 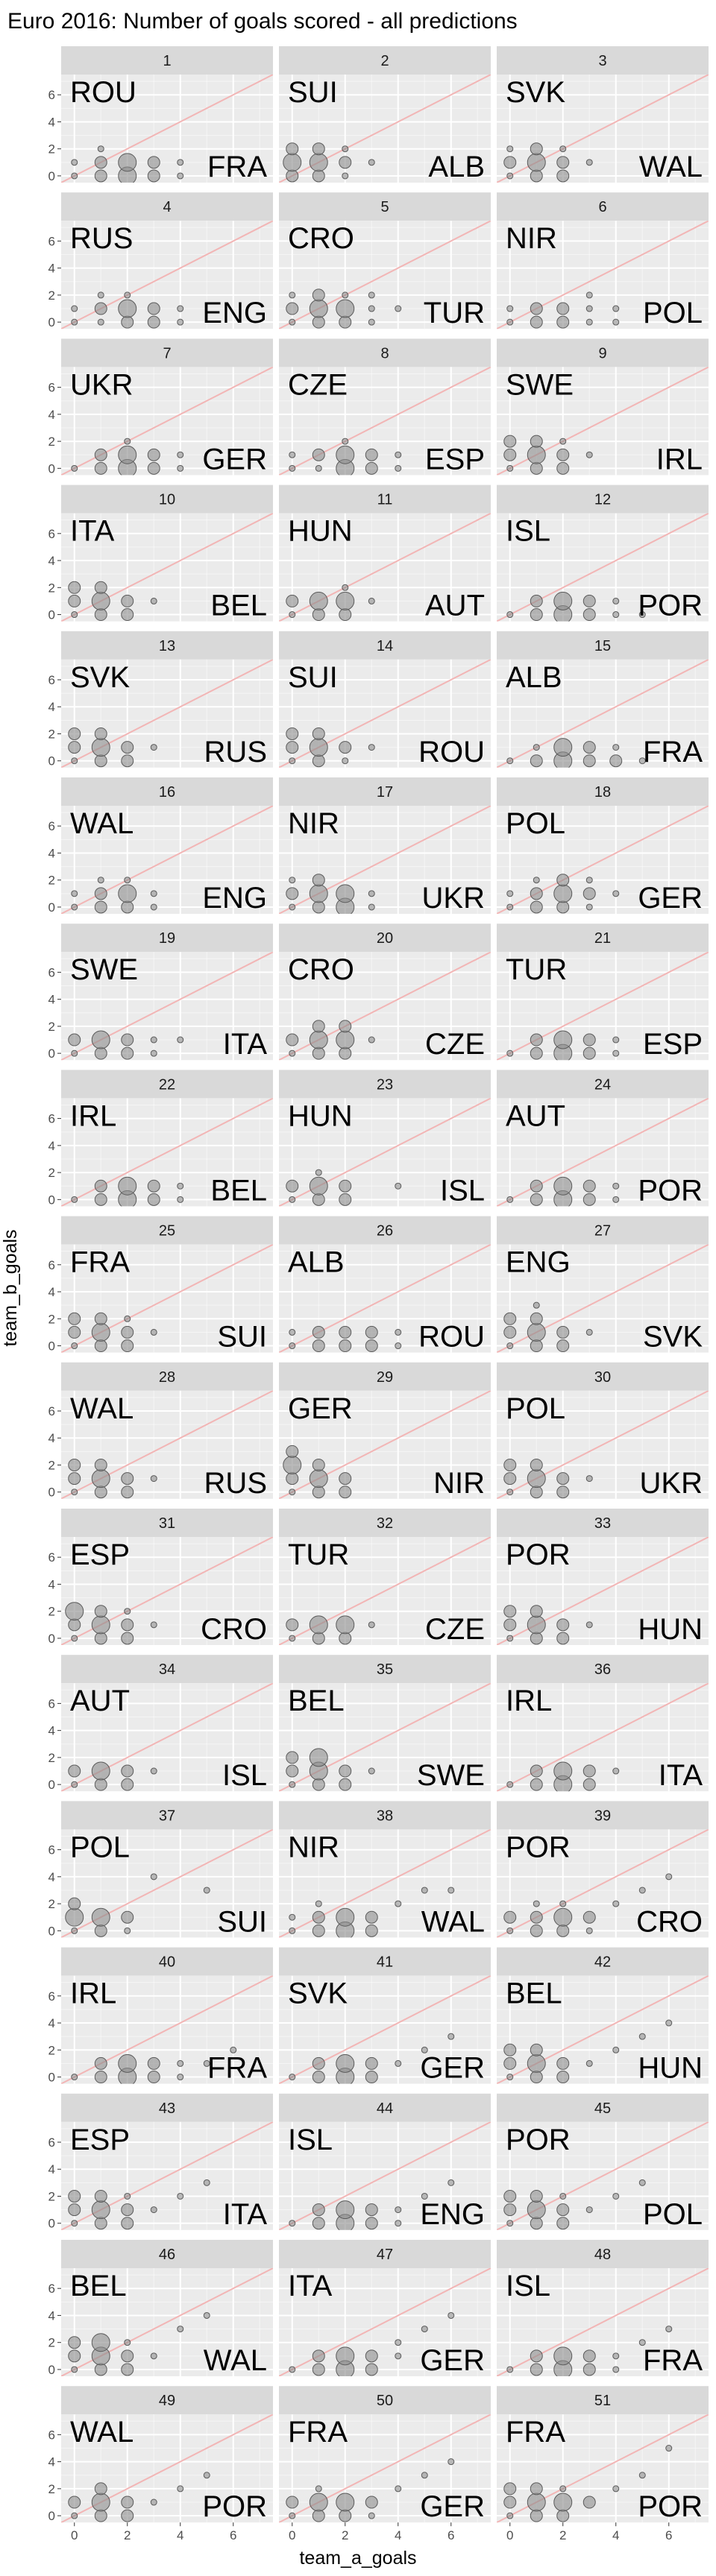 I want to click on facet-panel-4: 4 RUS ENG 0 2 4 6, so click(x=160, y=260).